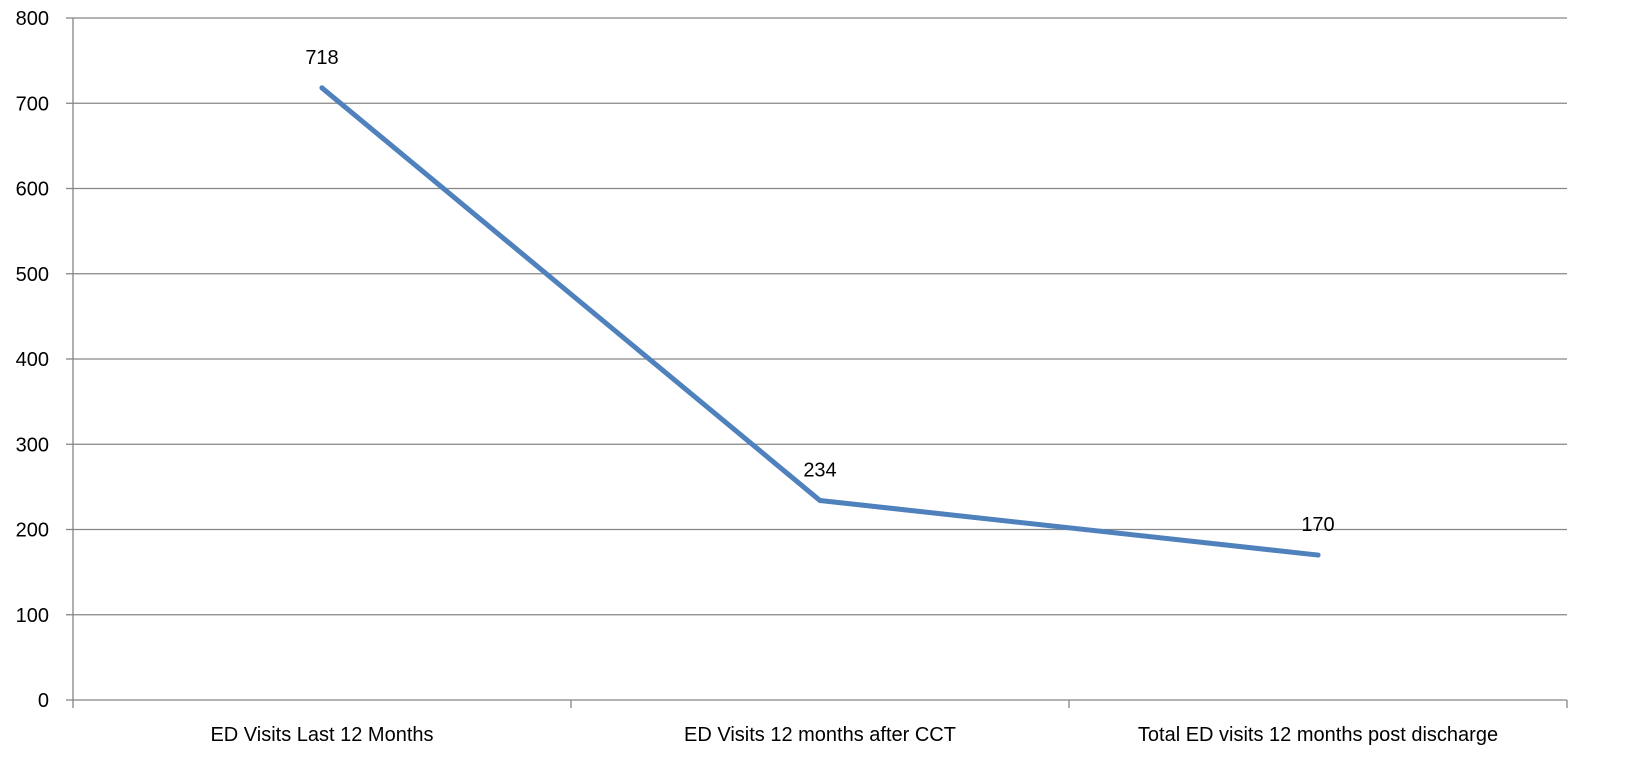  I want to click on y-tick-label: 400, so click(32, 360).